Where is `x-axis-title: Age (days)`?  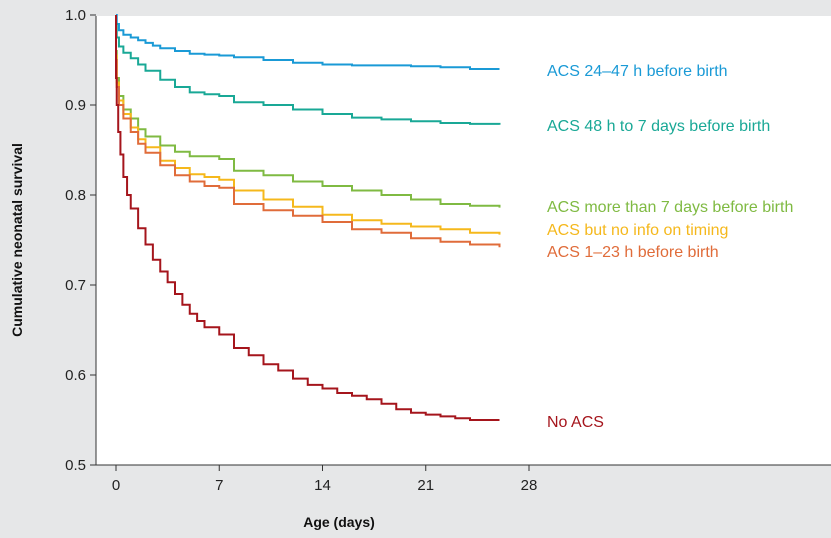
x-axis-title: Age (days) is located at coordinates (339, 522).